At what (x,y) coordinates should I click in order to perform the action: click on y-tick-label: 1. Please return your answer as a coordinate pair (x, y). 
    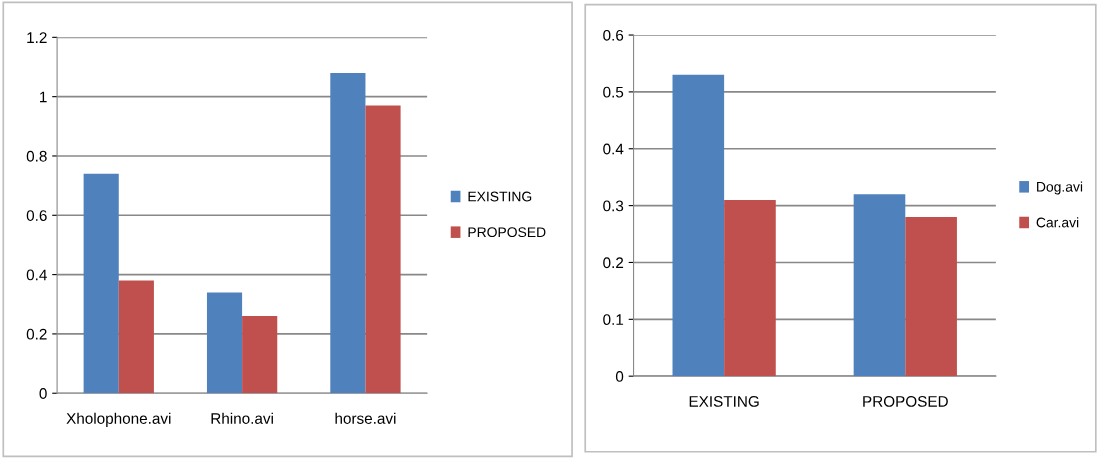
    Looking at the image, I should click on (43, 97).